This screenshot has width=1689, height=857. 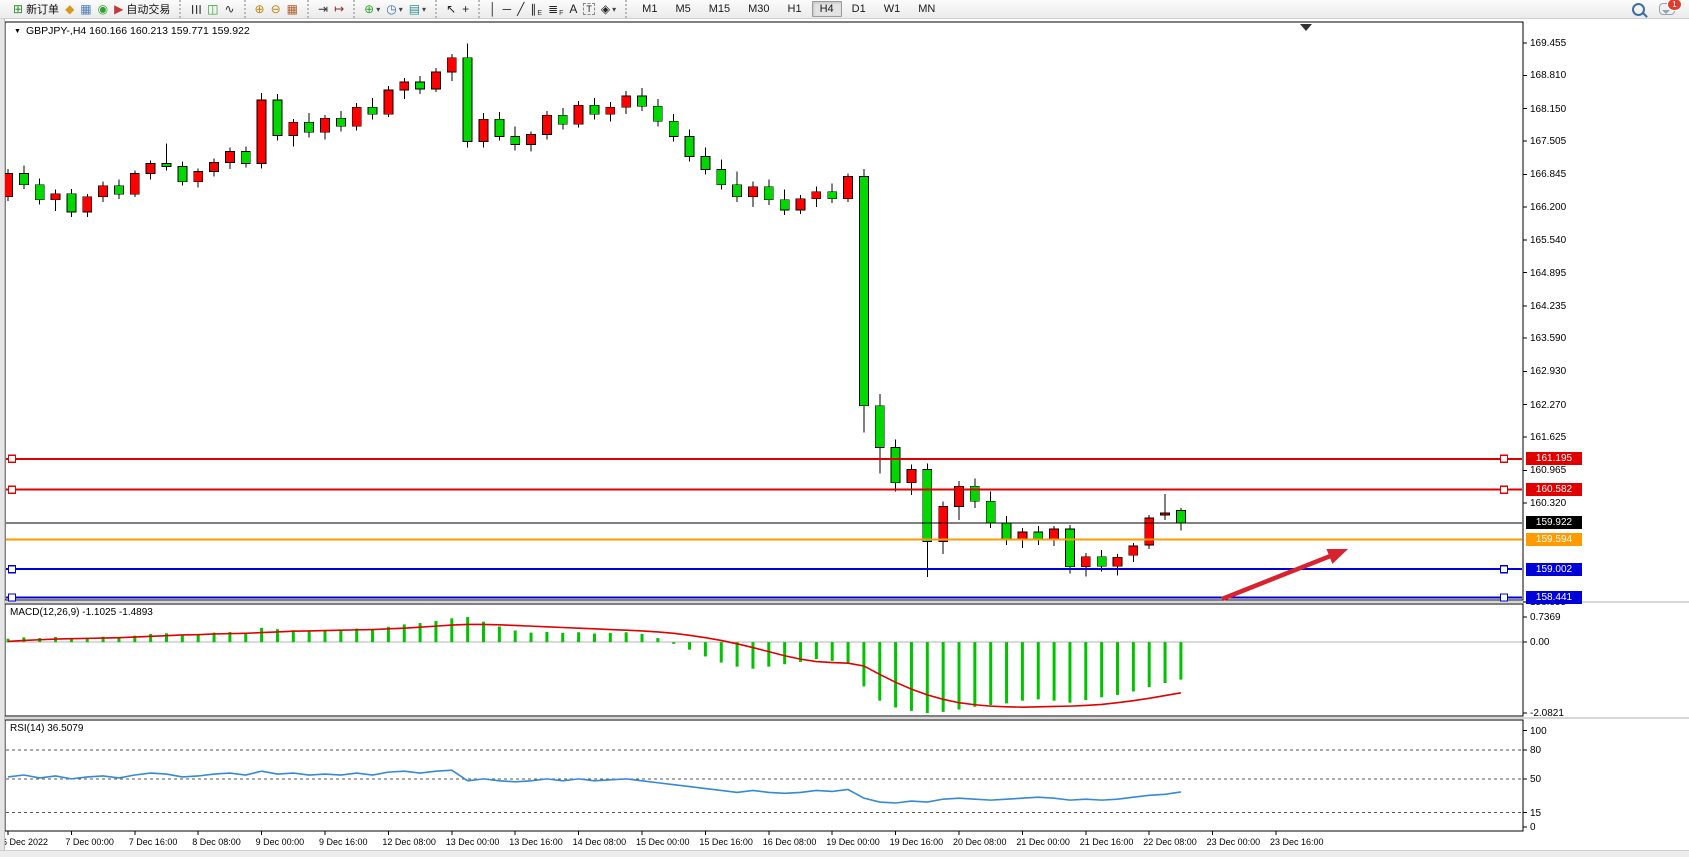 What do you see at coordinates (507, 9) in the screenshot?
I see `toolbar-horizontal-line-button: ─` at bounding box center [507, 9].